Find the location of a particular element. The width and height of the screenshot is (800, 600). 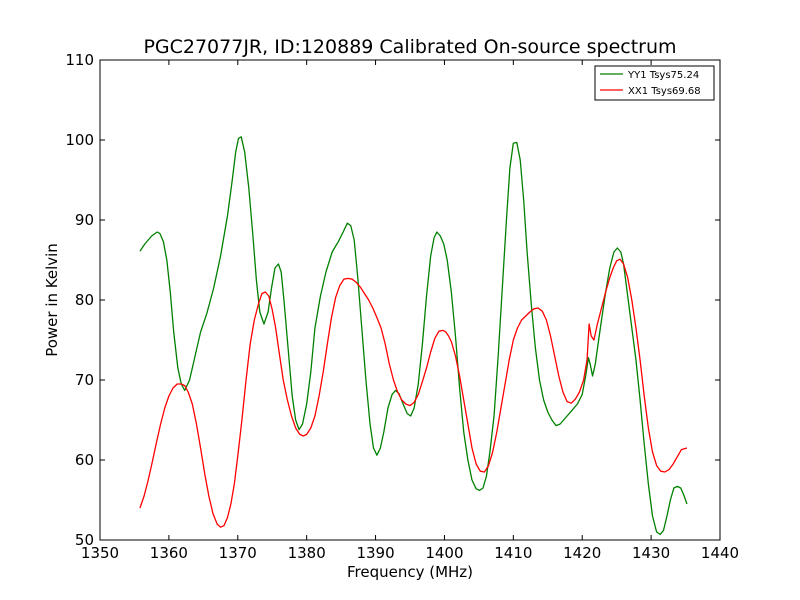

x-tick-label: 1400 is located at coordinates (444, 553).